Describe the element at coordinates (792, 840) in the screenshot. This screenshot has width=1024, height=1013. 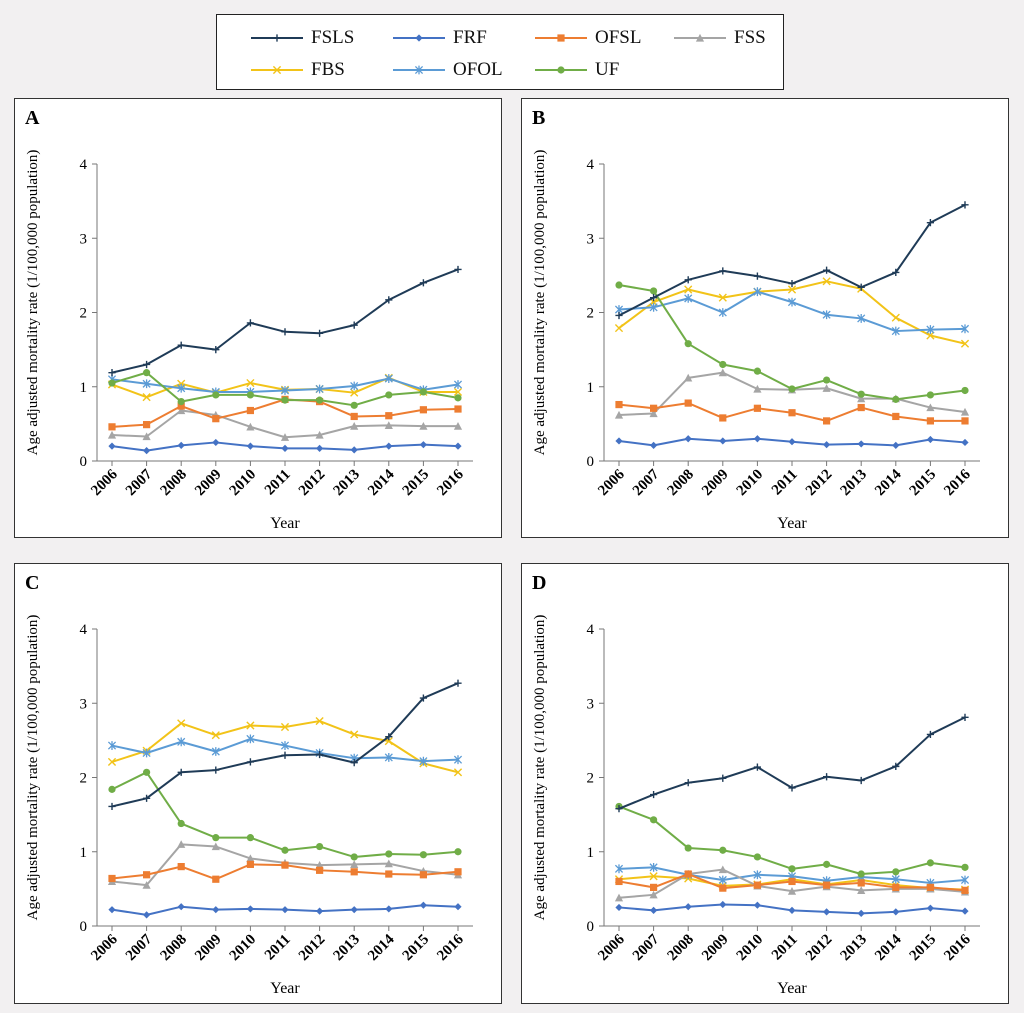
I see `series-line-uf` at that location.